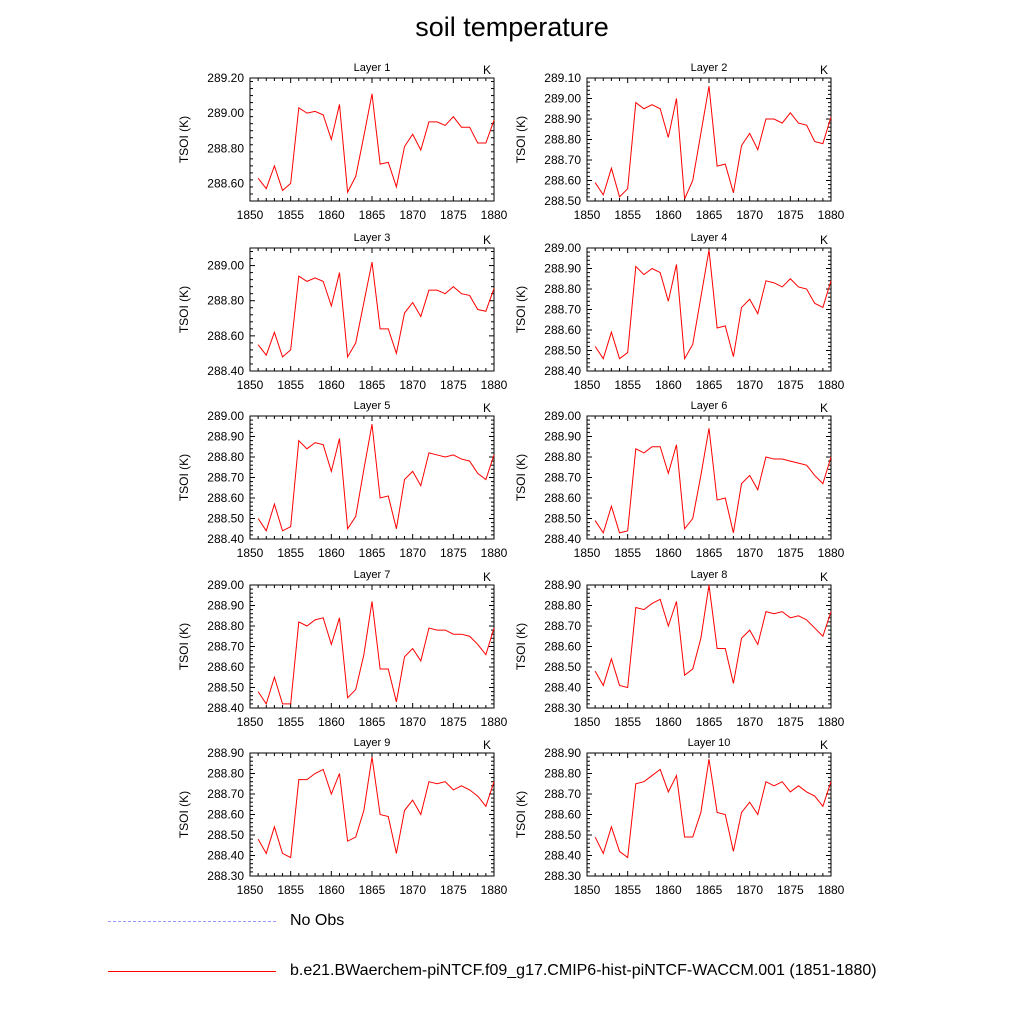 The image size is (1024, 1024). I want to click on layer-1-xtick-label: 1870, so click(412, 215).